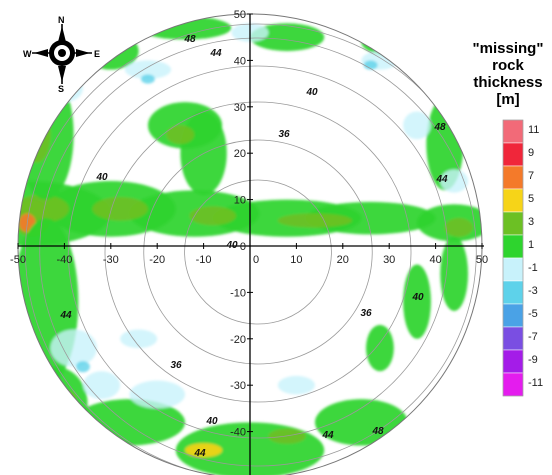  What do you see at coordinates (389, 260) in the screenshot?
I see `x-tick-label: 30` at bounding box center [389, 260].